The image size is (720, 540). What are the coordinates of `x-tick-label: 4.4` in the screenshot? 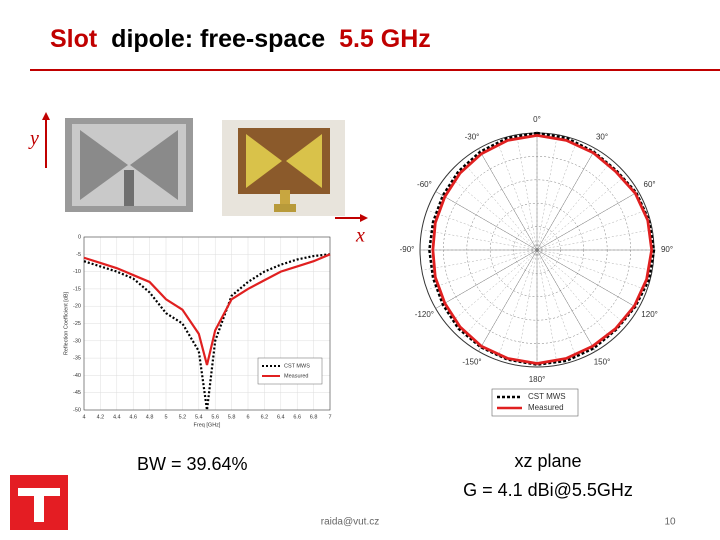 It's located at (117, 417).